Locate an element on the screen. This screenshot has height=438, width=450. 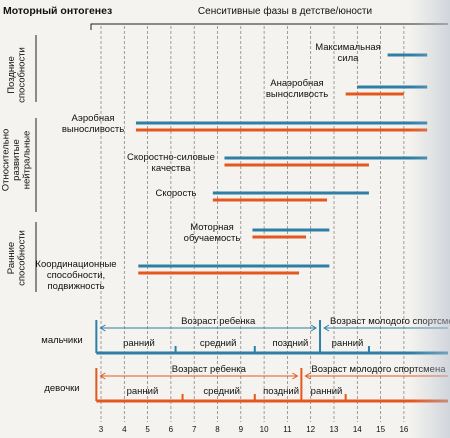
group-label-line: Ранние is located at coordinates (11, 258).